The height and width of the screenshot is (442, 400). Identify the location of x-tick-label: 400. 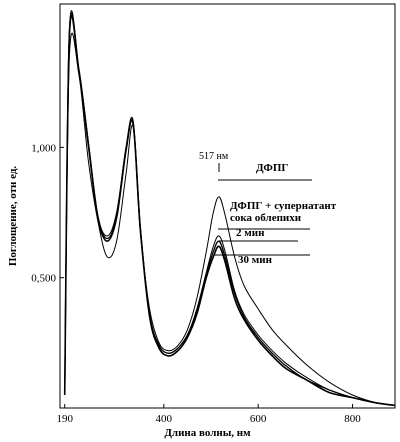
(164, 419).